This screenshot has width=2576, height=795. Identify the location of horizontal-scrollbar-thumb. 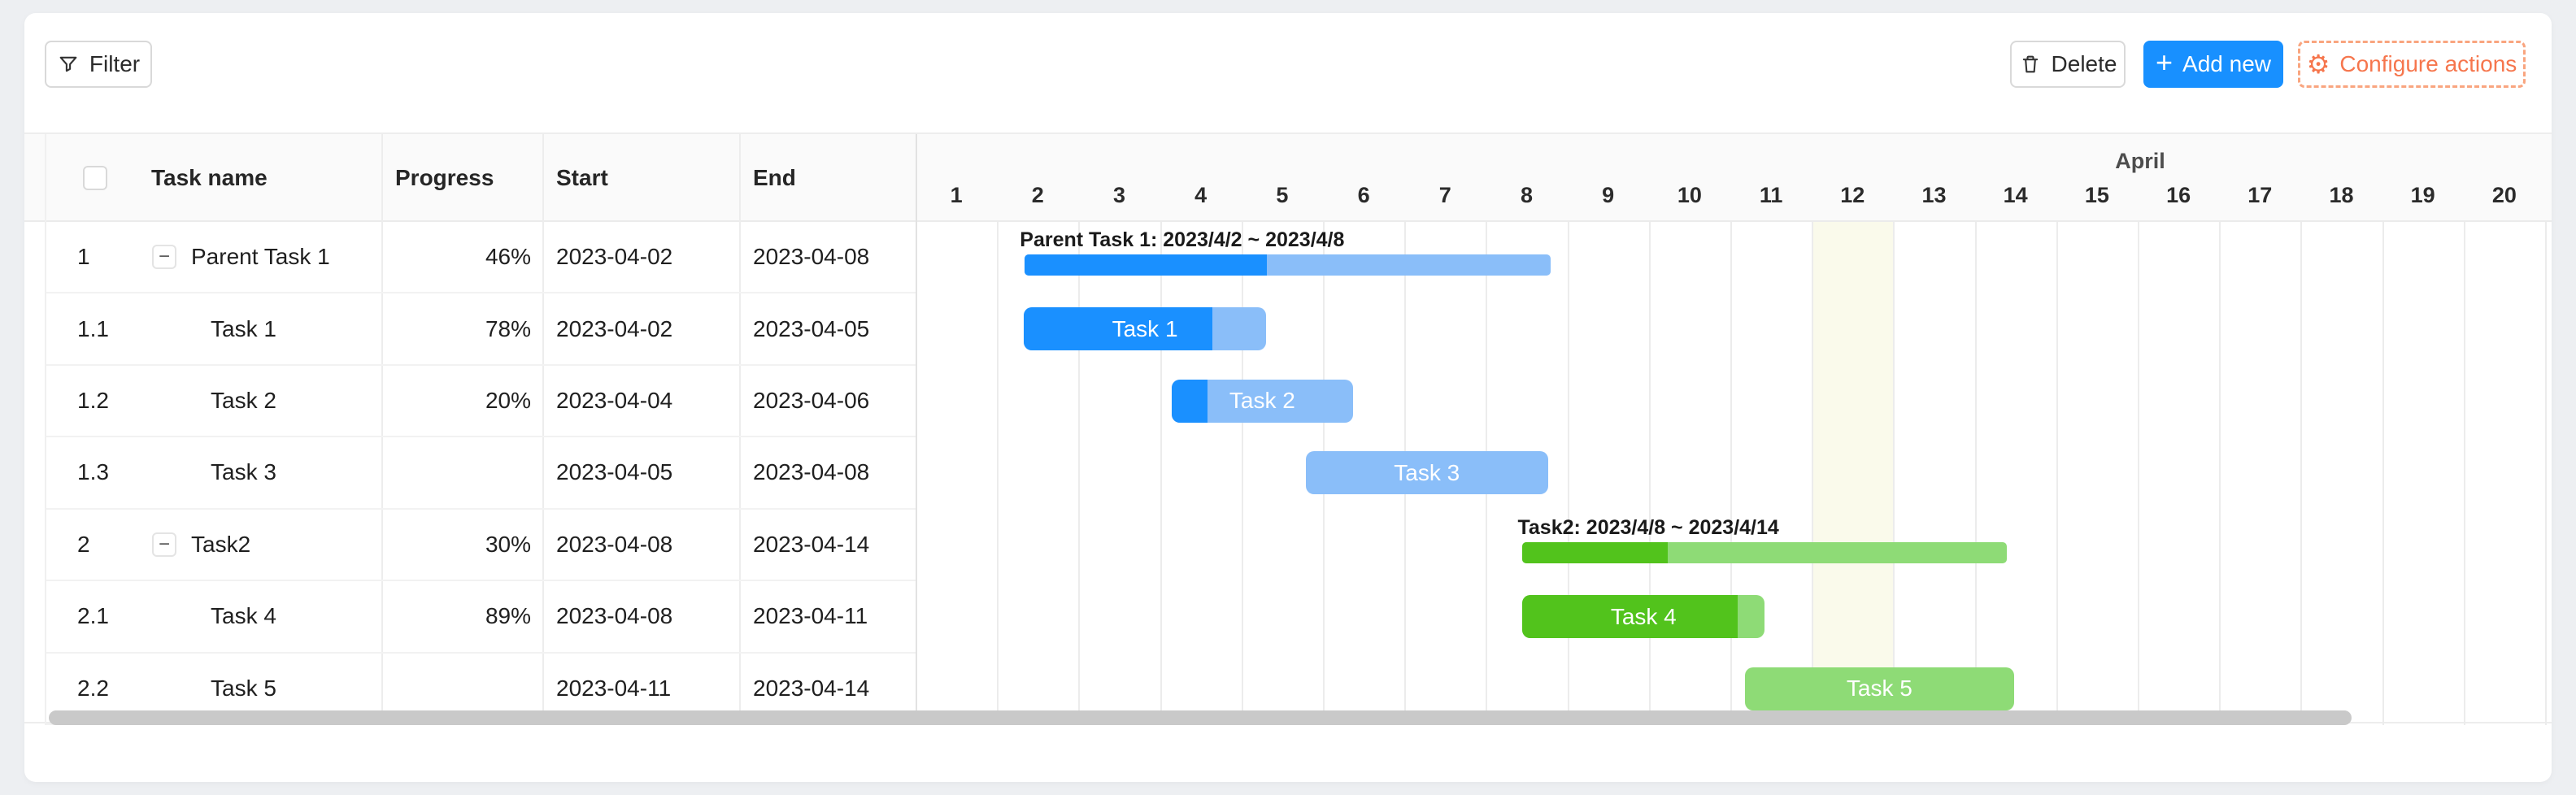
(1201, 717).